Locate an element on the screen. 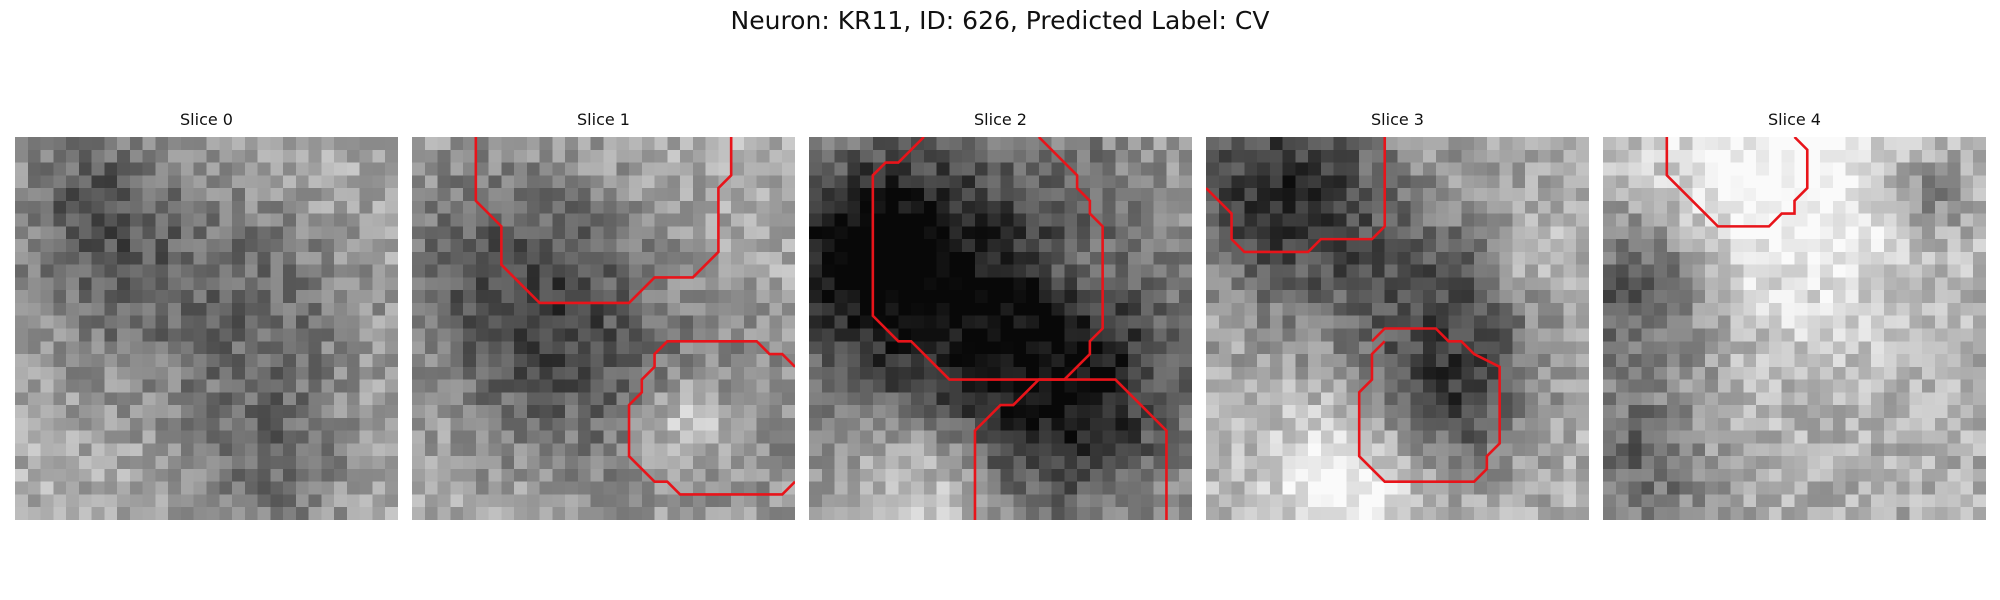 The width and height of the screenshot is (2000, 600). slice-panel-1: Slice 1 is located at coordinates (603, 314).